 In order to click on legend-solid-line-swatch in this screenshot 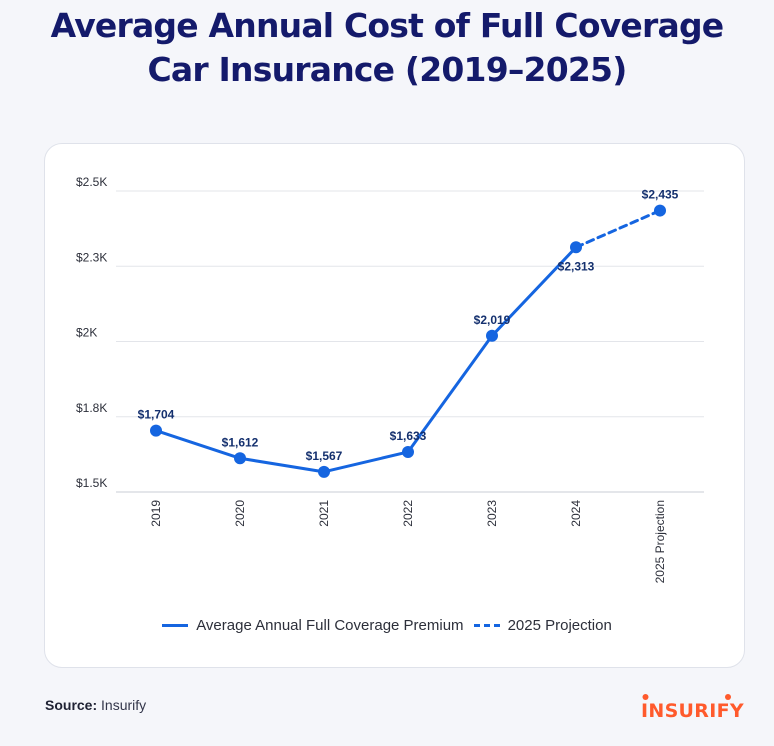, I will do `click(175, 625)`.